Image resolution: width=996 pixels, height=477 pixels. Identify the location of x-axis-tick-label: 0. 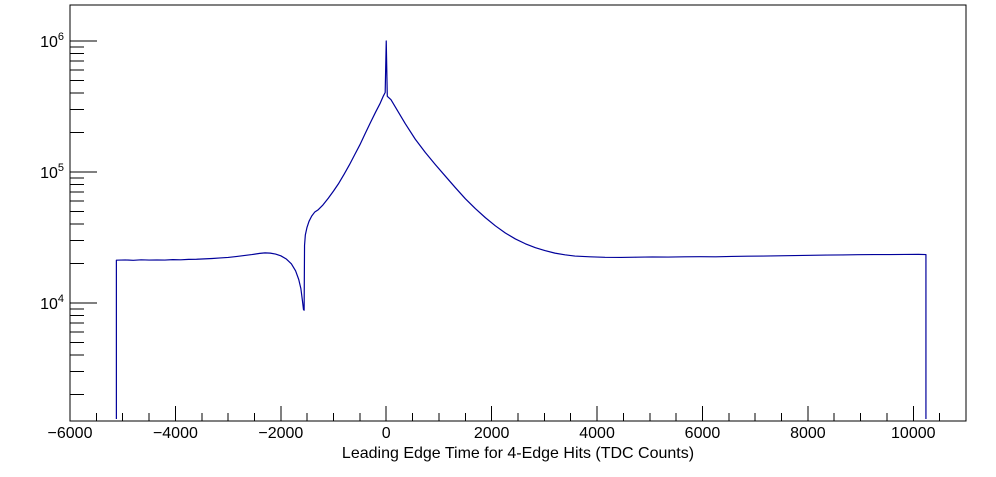
(386, 433).